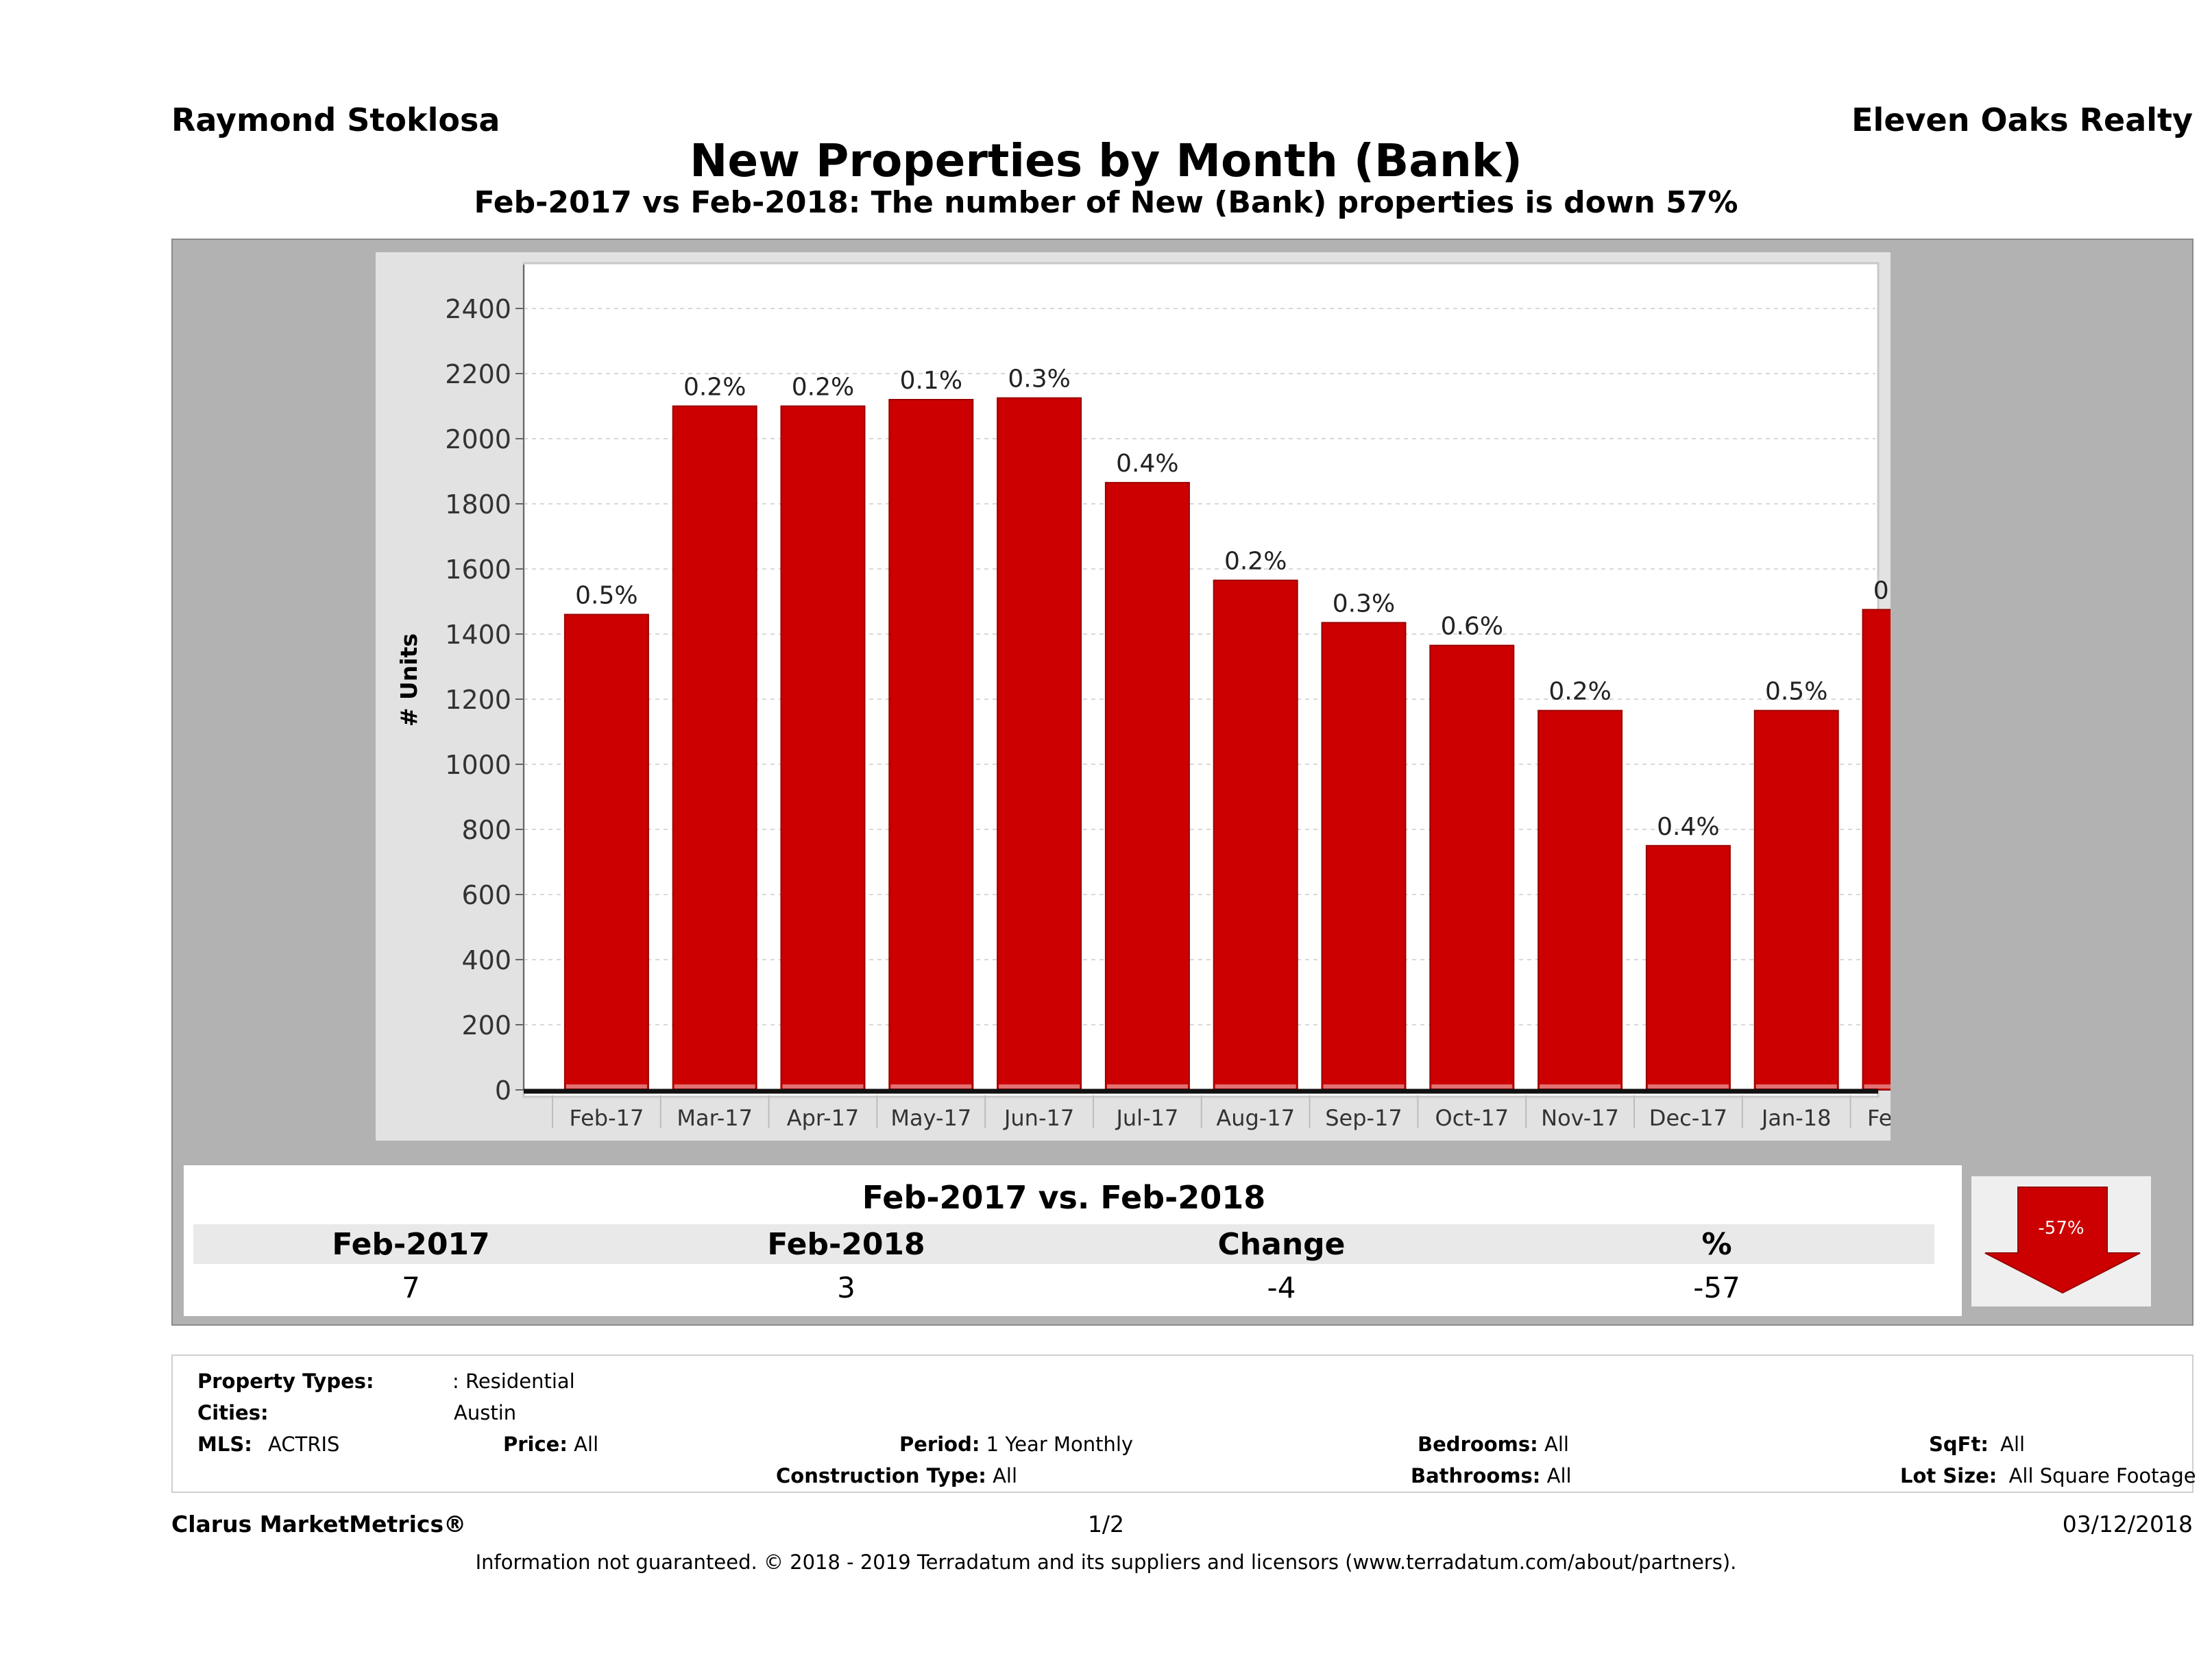 This screenshot has height=1678, width=2212. What do you see at coordinates (1949, 1475) in the screenshot?
I see `lot-size-label: Lot Size:` at bounding box center [1949, 1475].